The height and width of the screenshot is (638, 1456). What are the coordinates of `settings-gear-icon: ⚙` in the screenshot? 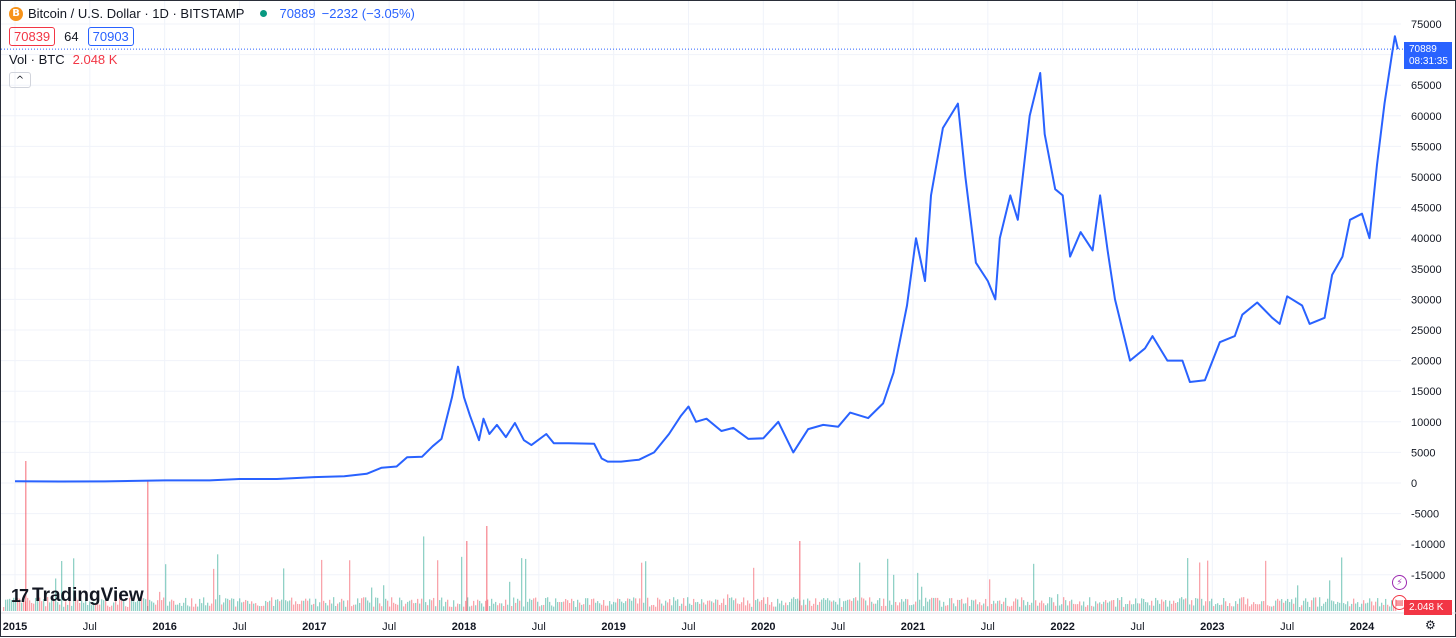 It's located at (1430, 625).